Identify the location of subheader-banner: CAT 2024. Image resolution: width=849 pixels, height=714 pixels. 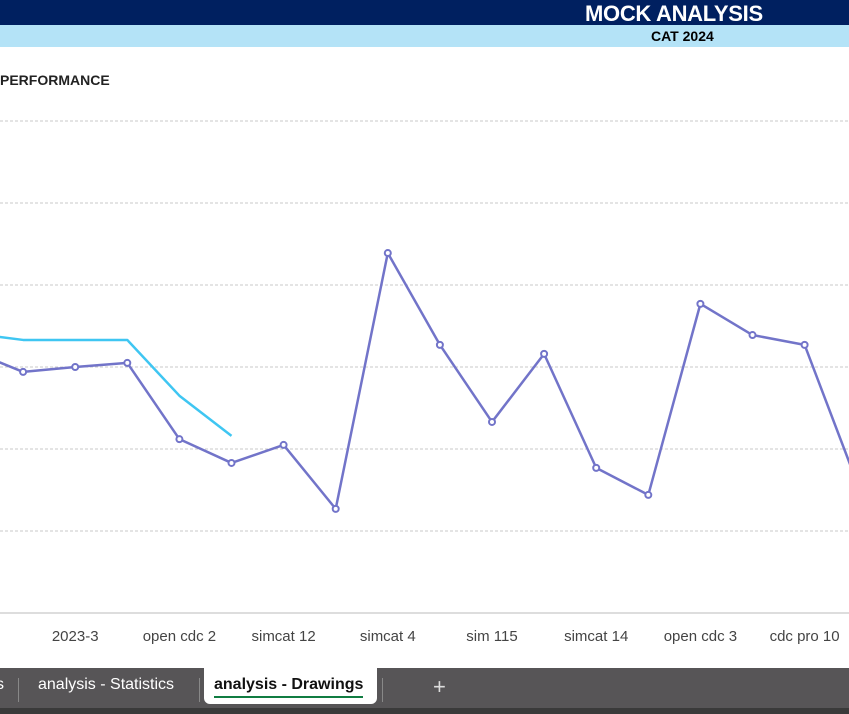
(424, 36).